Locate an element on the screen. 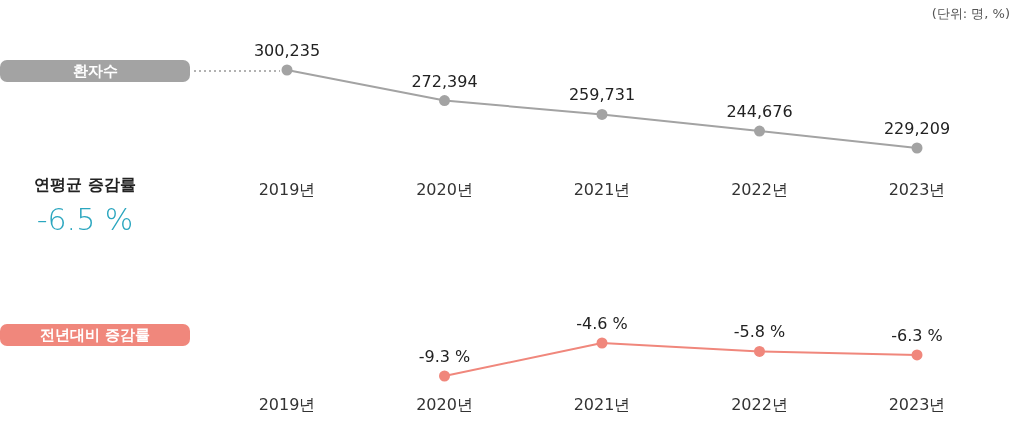 The height and width of the screenshot is (428, 1021). data-label: -6.3 % is located at coordinates (917, 335).